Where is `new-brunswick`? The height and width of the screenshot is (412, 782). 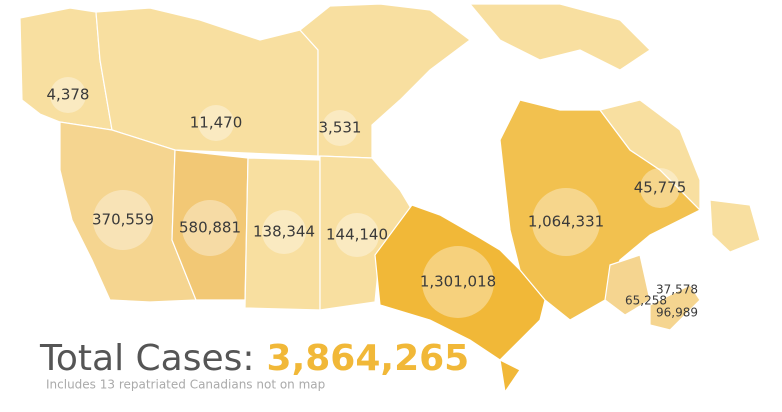
new-brunswick is located at coordinates (627, 285).